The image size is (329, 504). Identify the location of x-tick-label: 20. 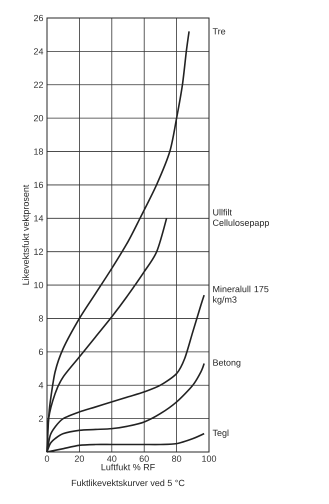
(79, 459).